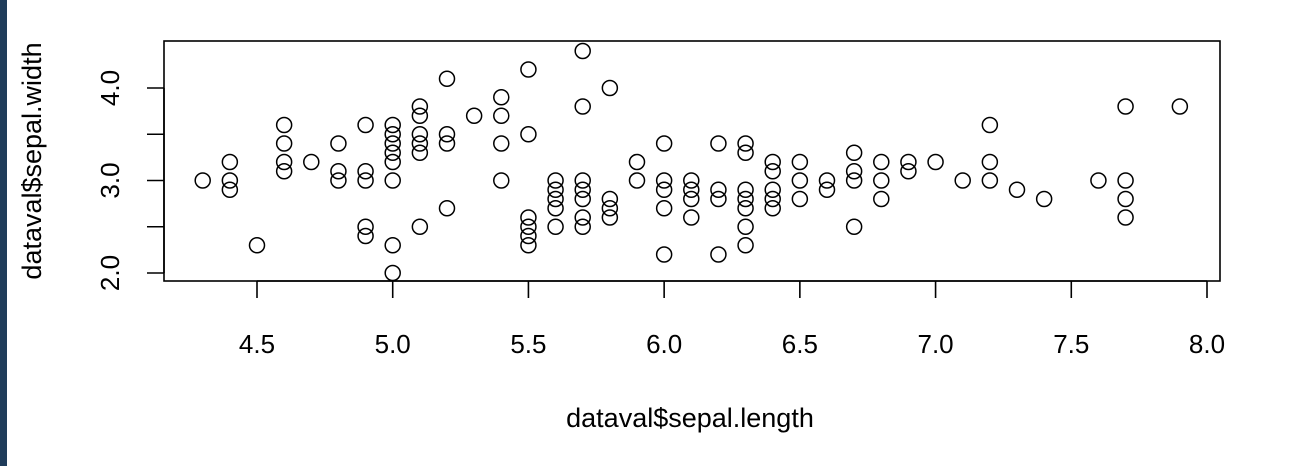  I want to click on y-axis: 2.0 3.0 4.0, so click(130, 180).